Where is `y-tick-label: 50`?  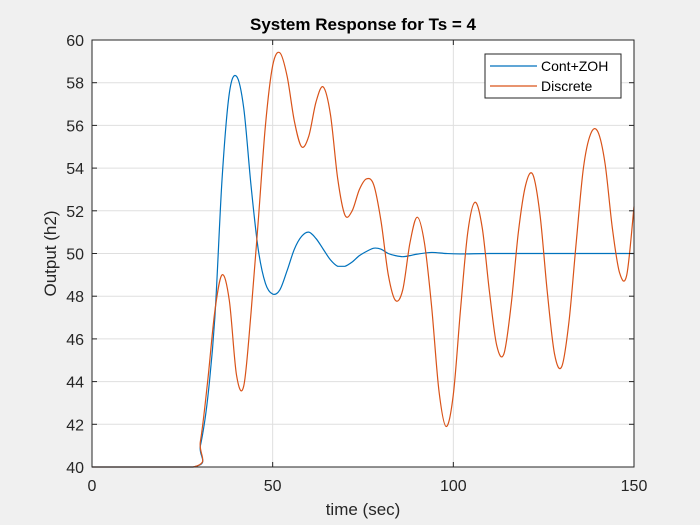 y-tick-label: 50 is located at coordinates (75, 255).